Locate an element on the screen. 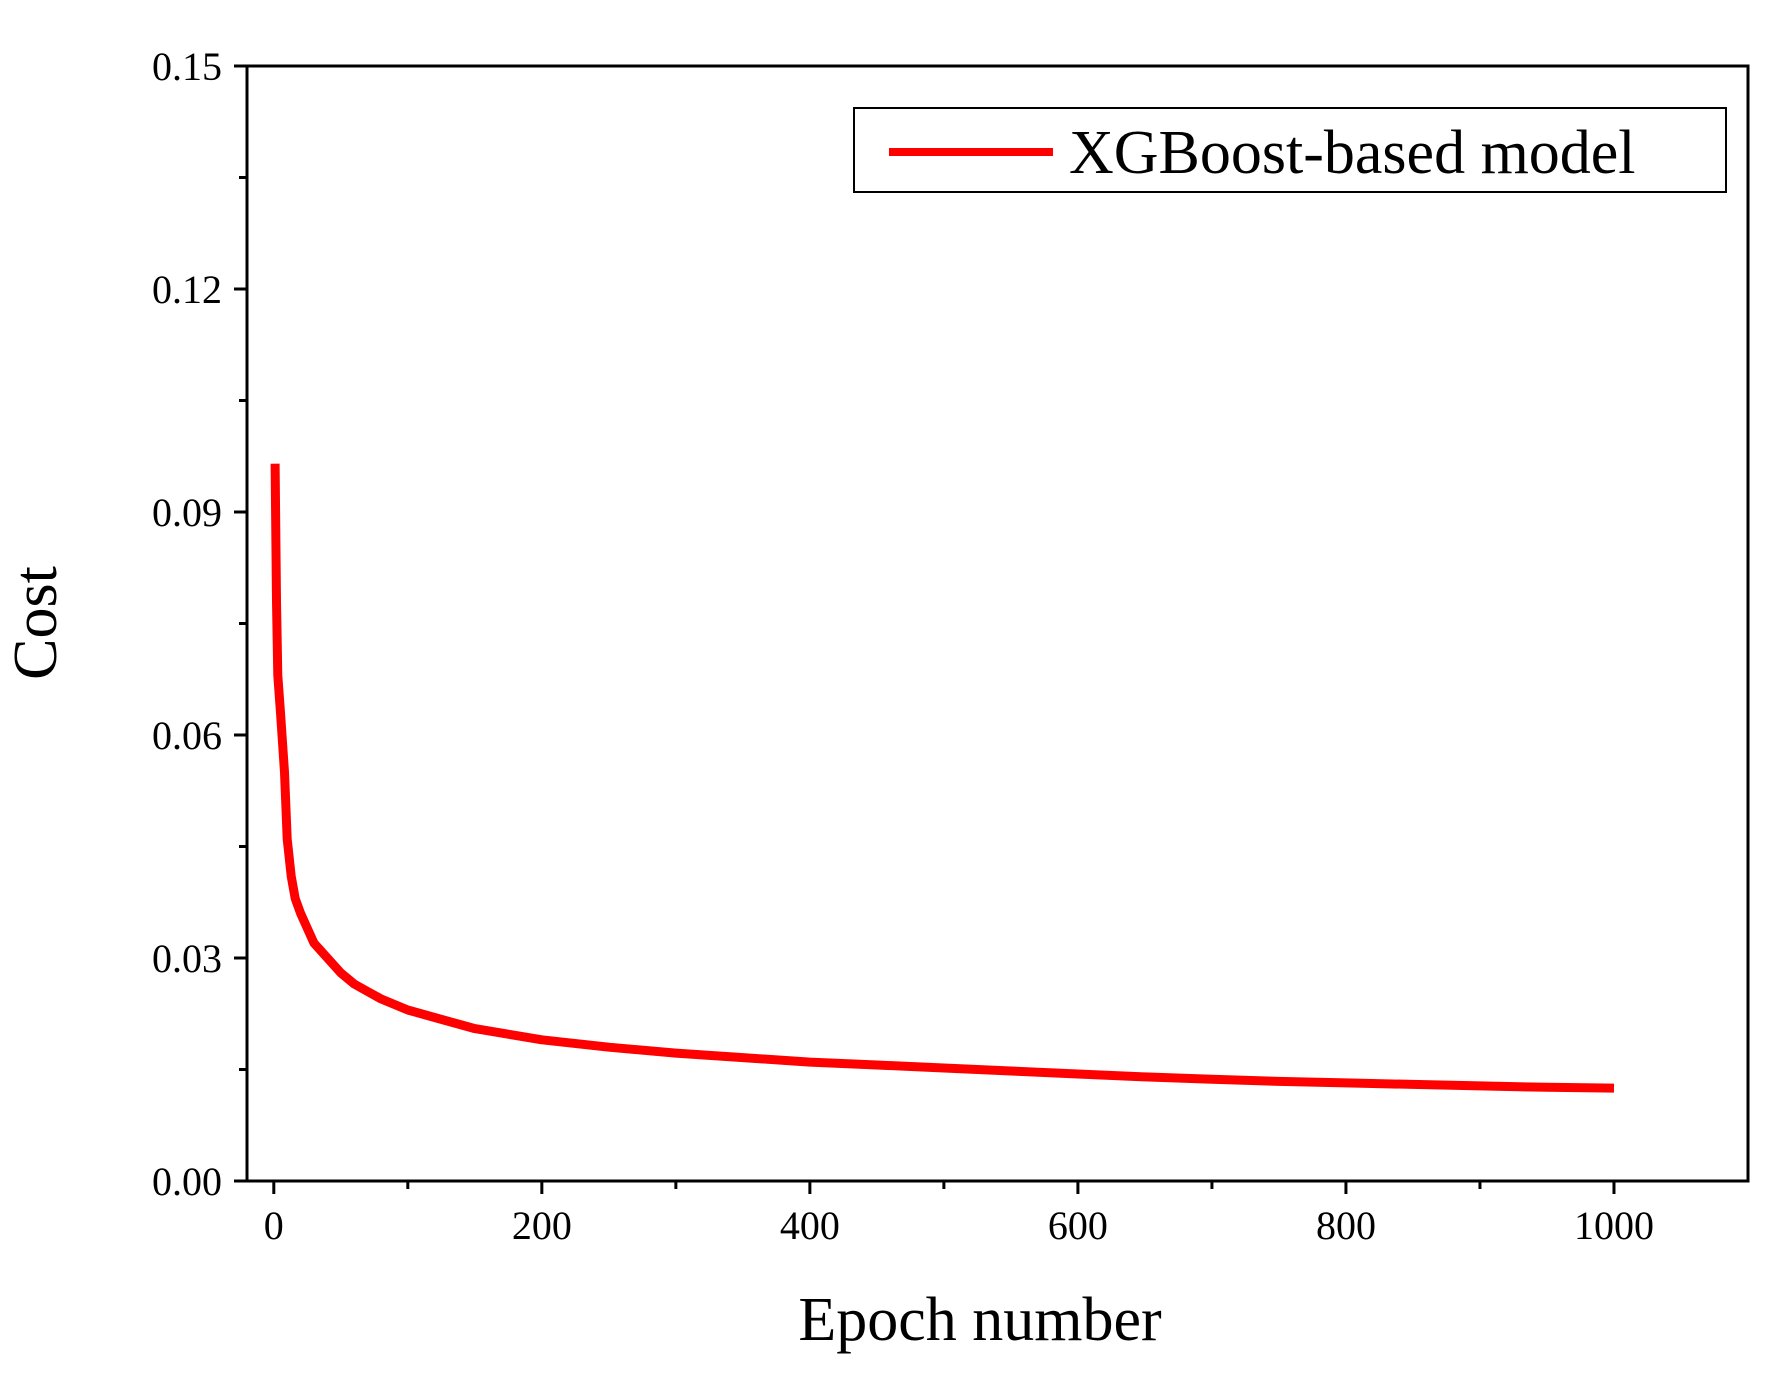 The height and width of the screenshot is (1386, 1783). x-tick-label: 400 is located at coordinates (810, 1225).